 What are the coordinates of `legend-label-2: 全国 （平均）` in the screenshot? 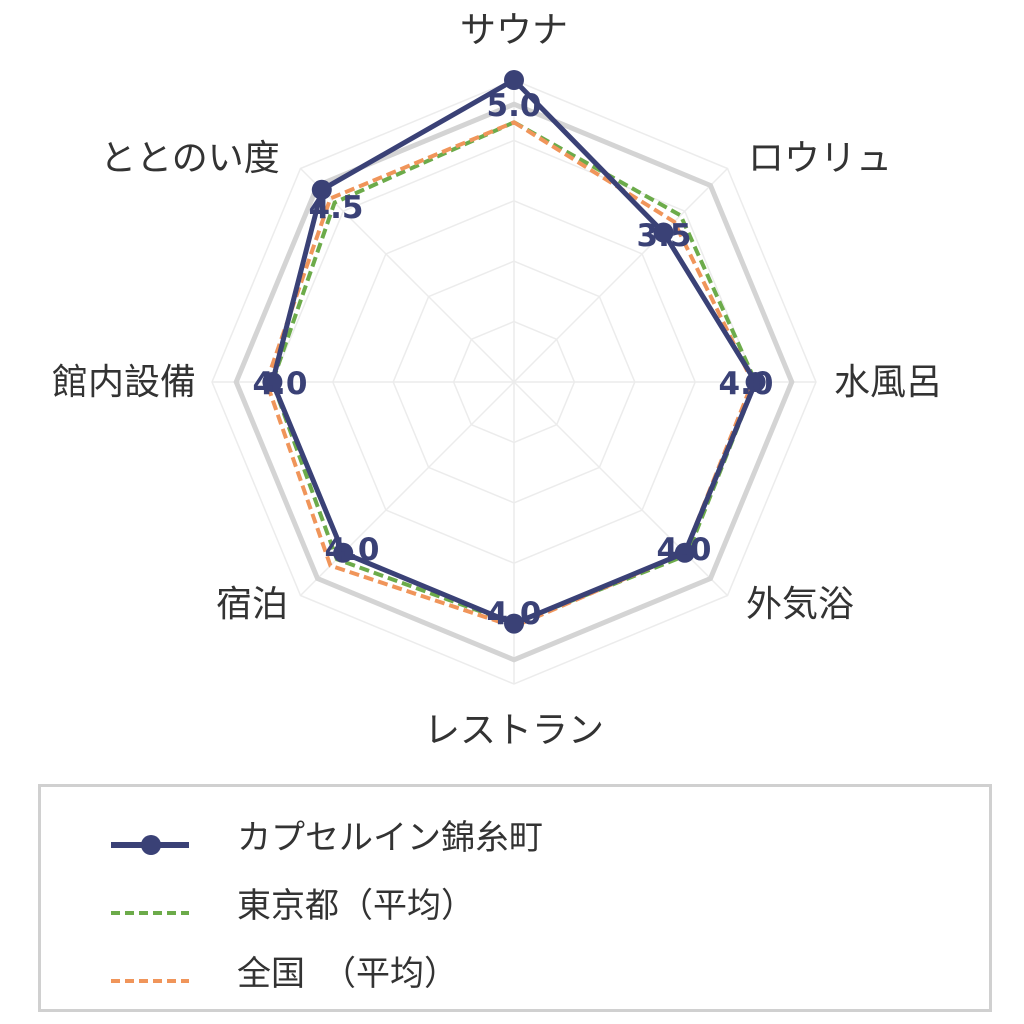 It's located at (347, 974).